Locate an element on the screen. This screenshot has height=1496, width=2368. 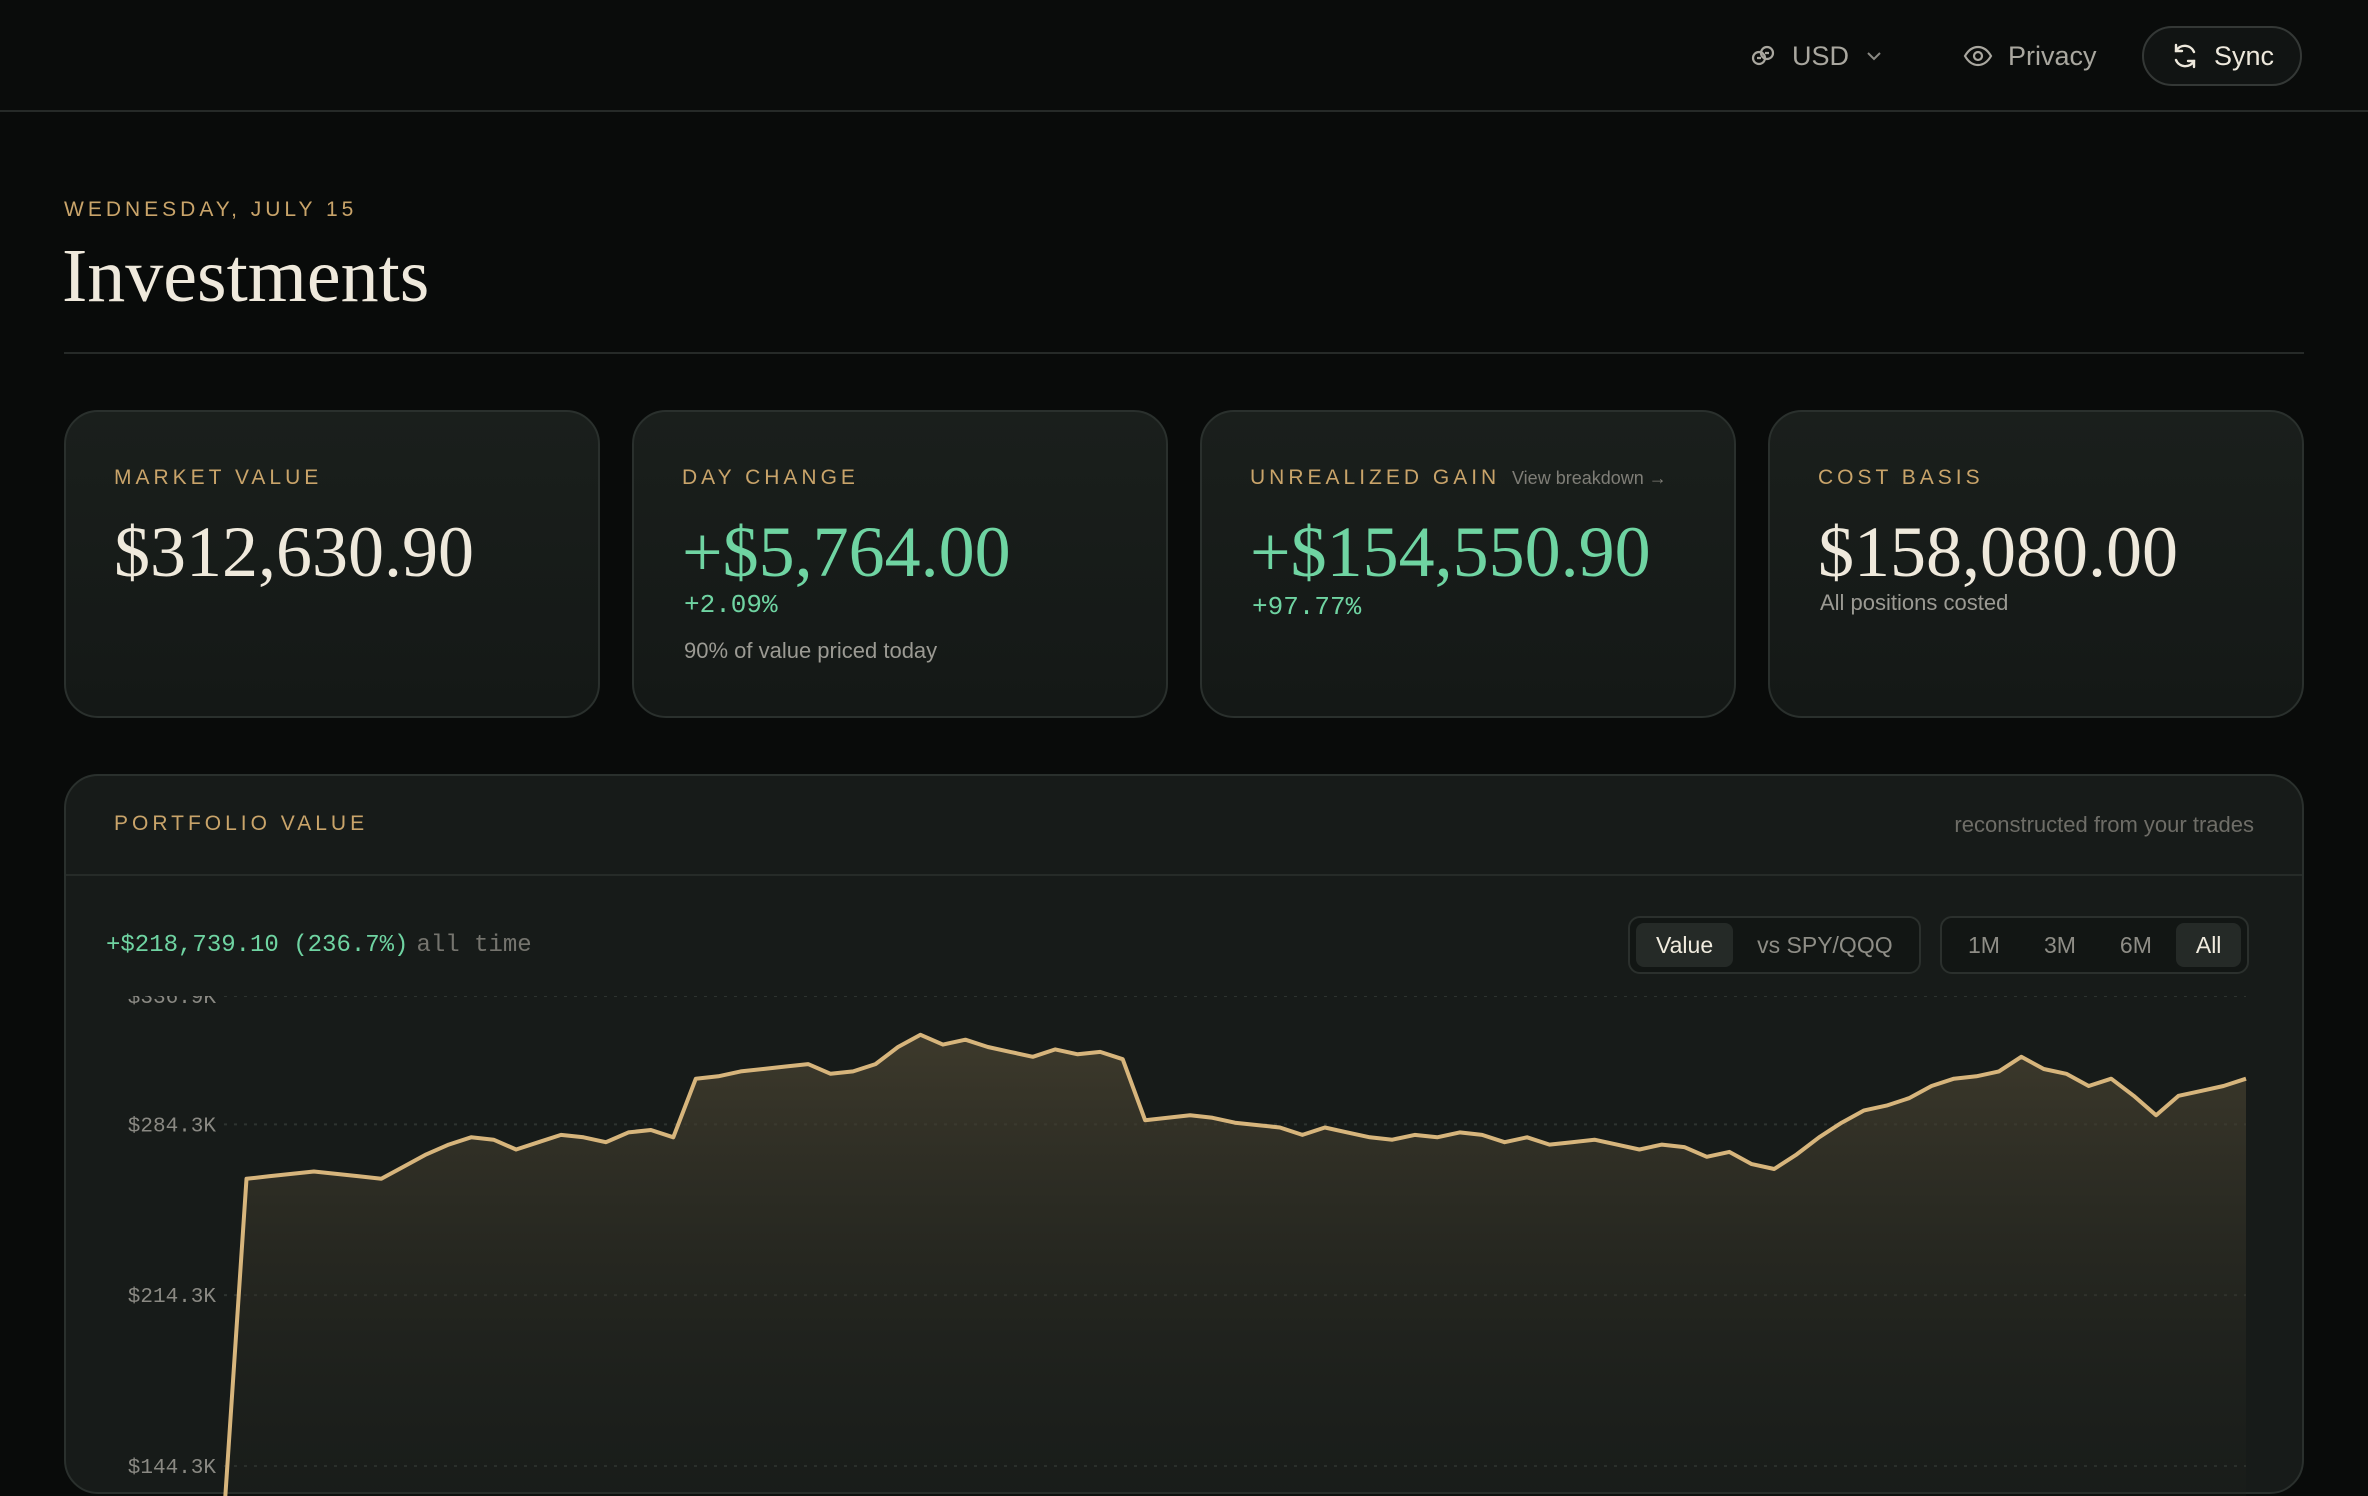
card-value: $312,630.90 is located at coordinates (294, 552).